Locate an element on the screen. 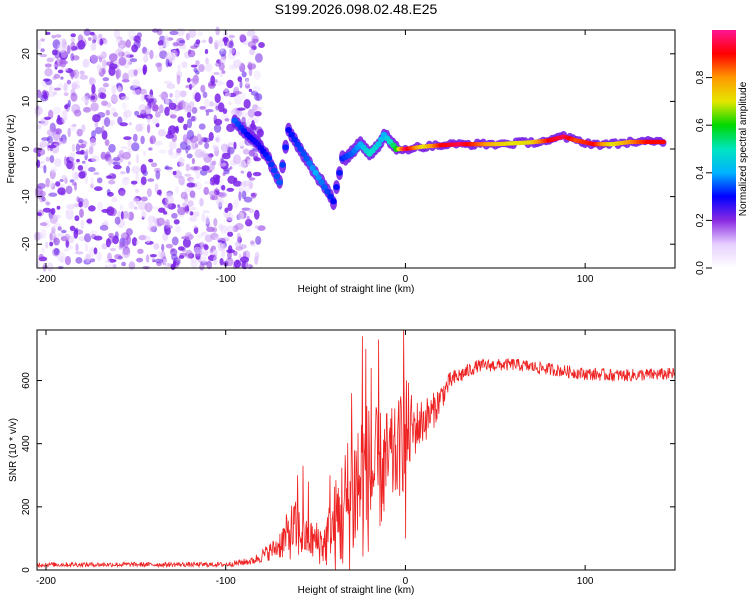 The image size is (750, 600). y-tick-label: -20 is located at coordinates (26, 244).